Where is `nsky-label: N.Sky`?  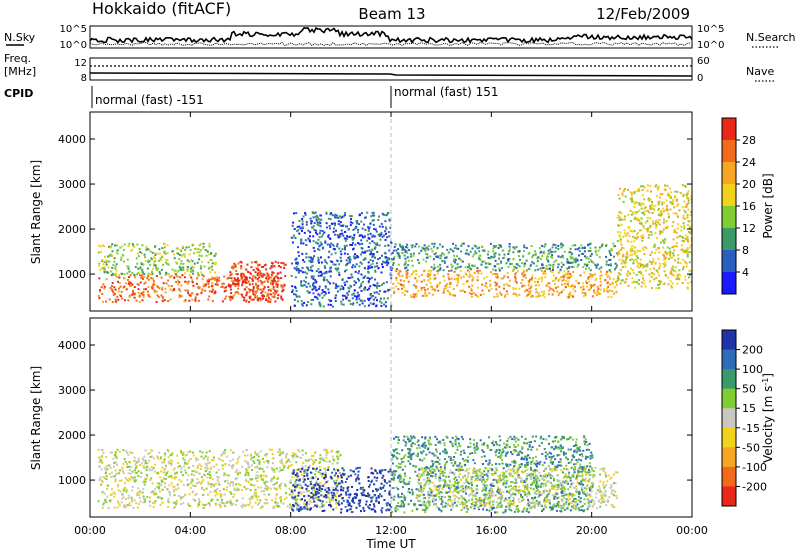 nsky-label: N.Sky is located at coordinates (20, 37).